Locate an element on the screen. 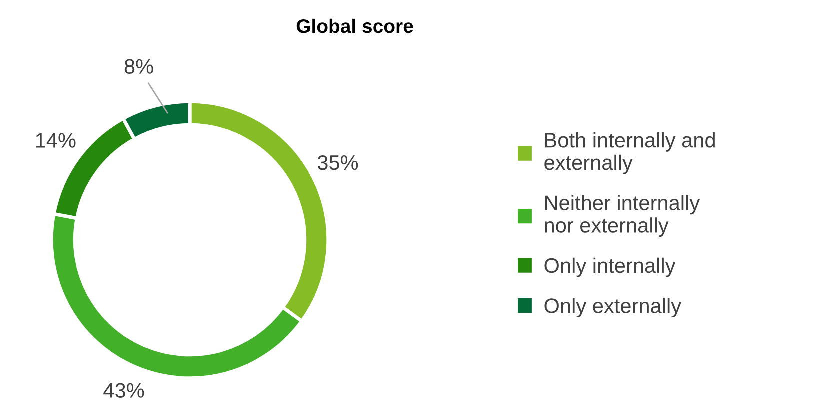  data-label: 14% is located at coordinates (56, 140).